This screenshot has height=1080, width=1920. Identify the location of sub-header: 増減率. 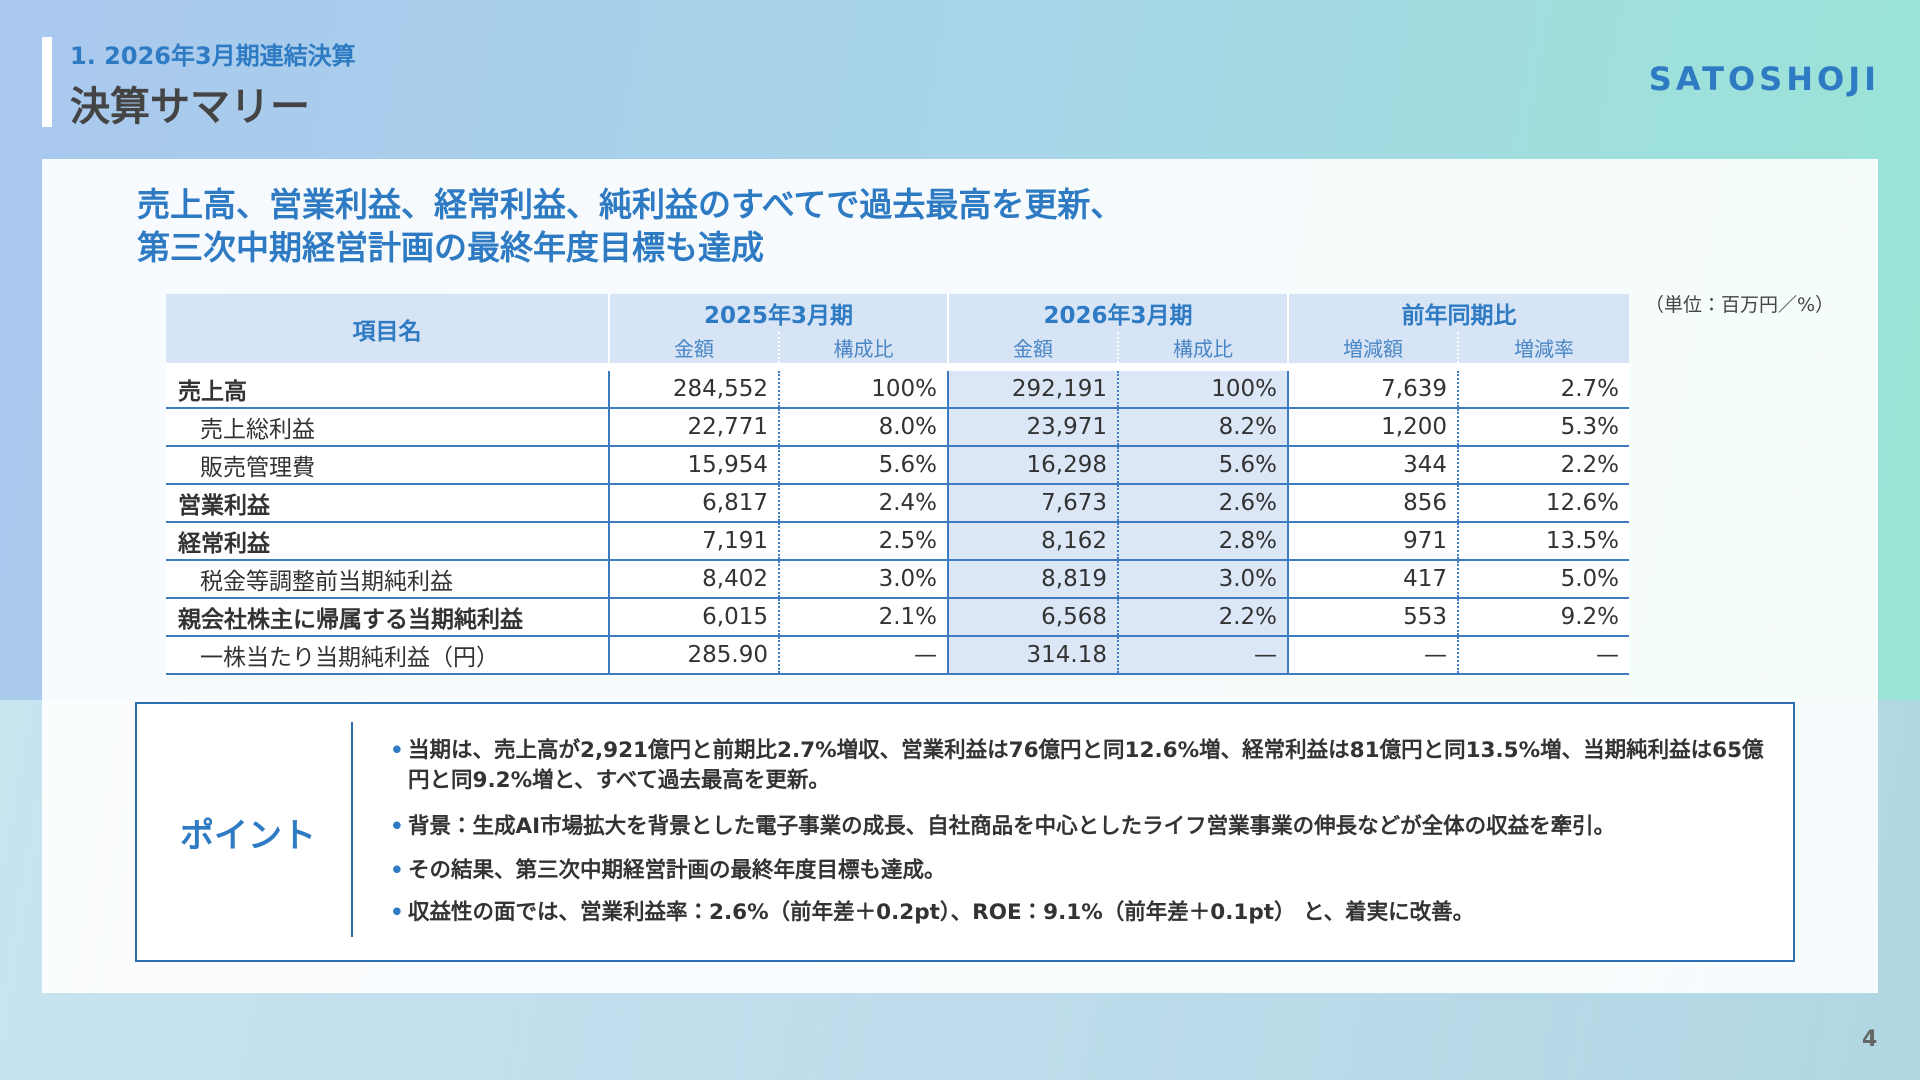
(1543, 351).